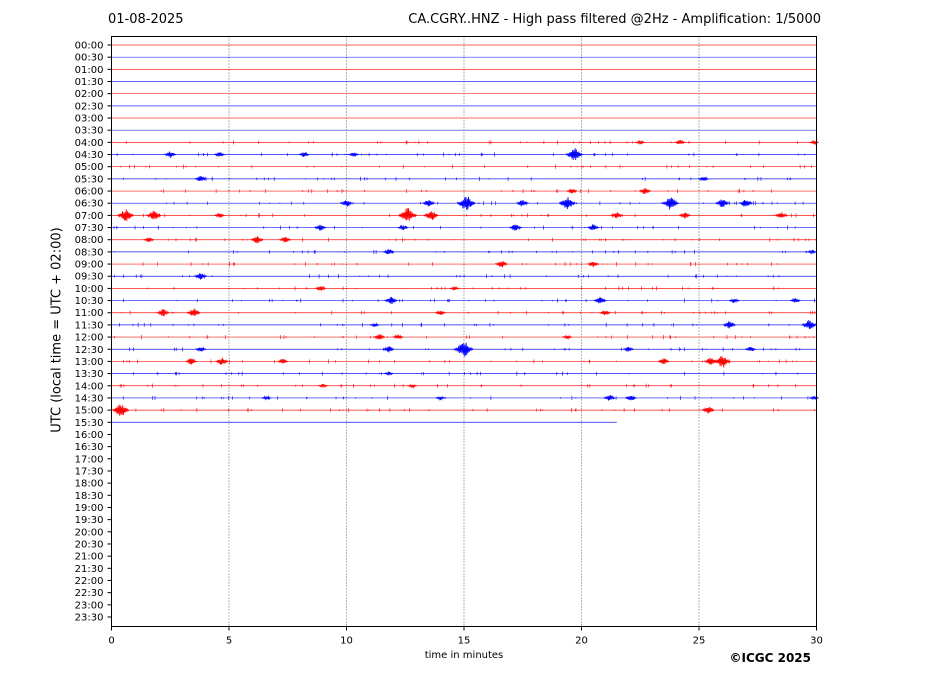 The height and width of the screenshot is (696, 927). What do you see at coordinates (89, 398) in the screenshot?
I see `y-tick-label: 14:30` at bounding box center [89, 398].